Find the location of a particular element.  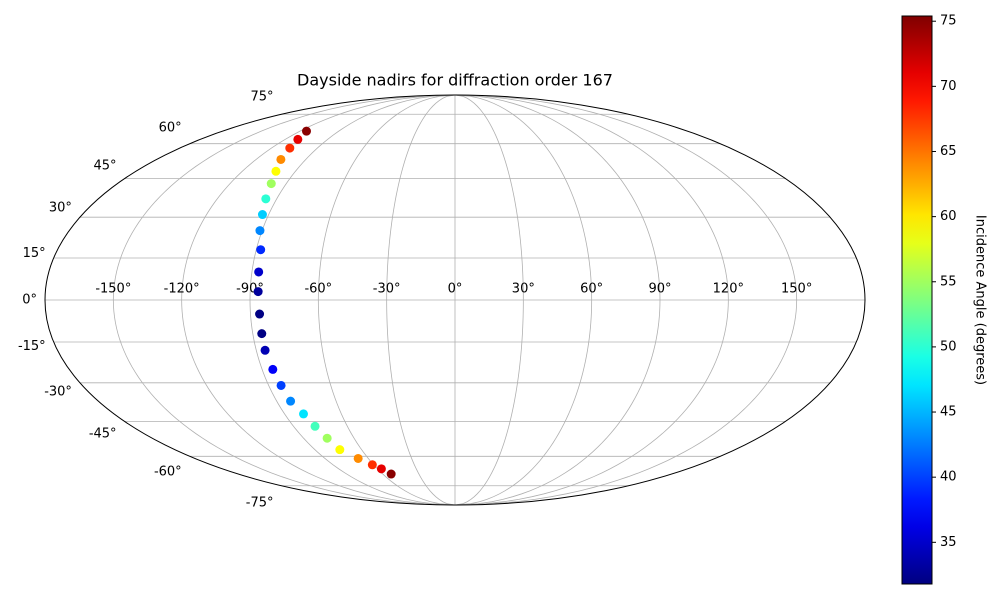

colorbar-tick-label: 65 is located at coordinates (948, 151).